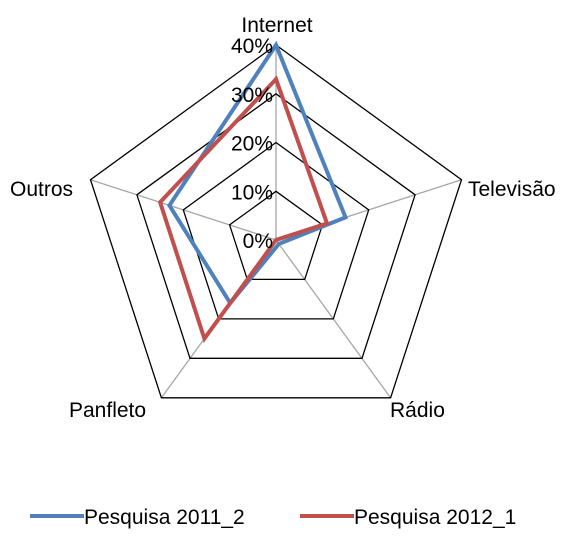 This screenshot has width=571, height=537. What do you see at coordinates (107, 410) in the screenshot?
I see `category-label-panfleto: Panfleto` at bounding box center [107, 410].